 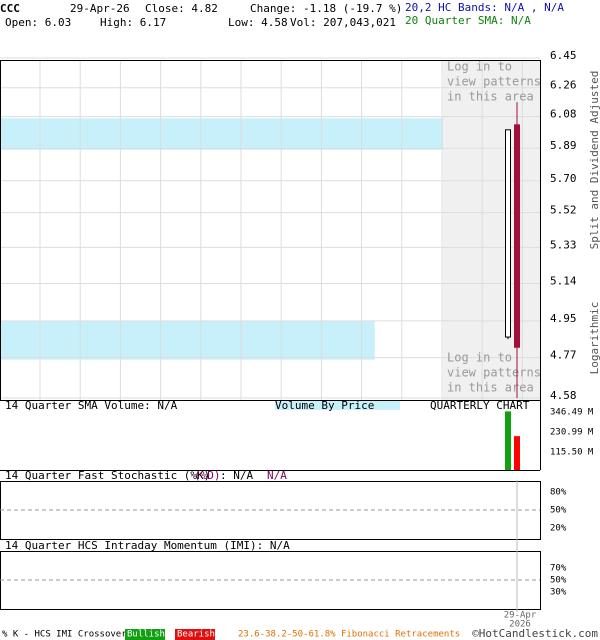 What do you see at coordinates (10, 8) in the screenshot?
I see `symbol: CCC` at bounding box center [10, 8].